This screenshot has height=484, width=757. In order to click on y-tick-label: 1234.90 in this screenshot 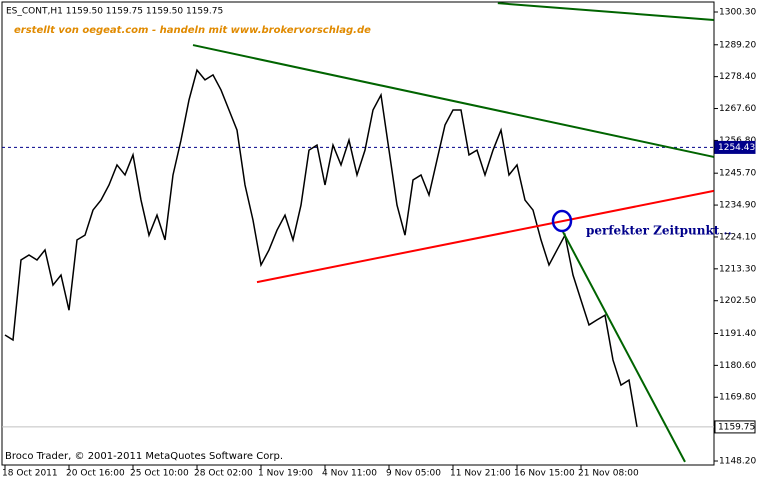, I will do `click(737, 206)`.